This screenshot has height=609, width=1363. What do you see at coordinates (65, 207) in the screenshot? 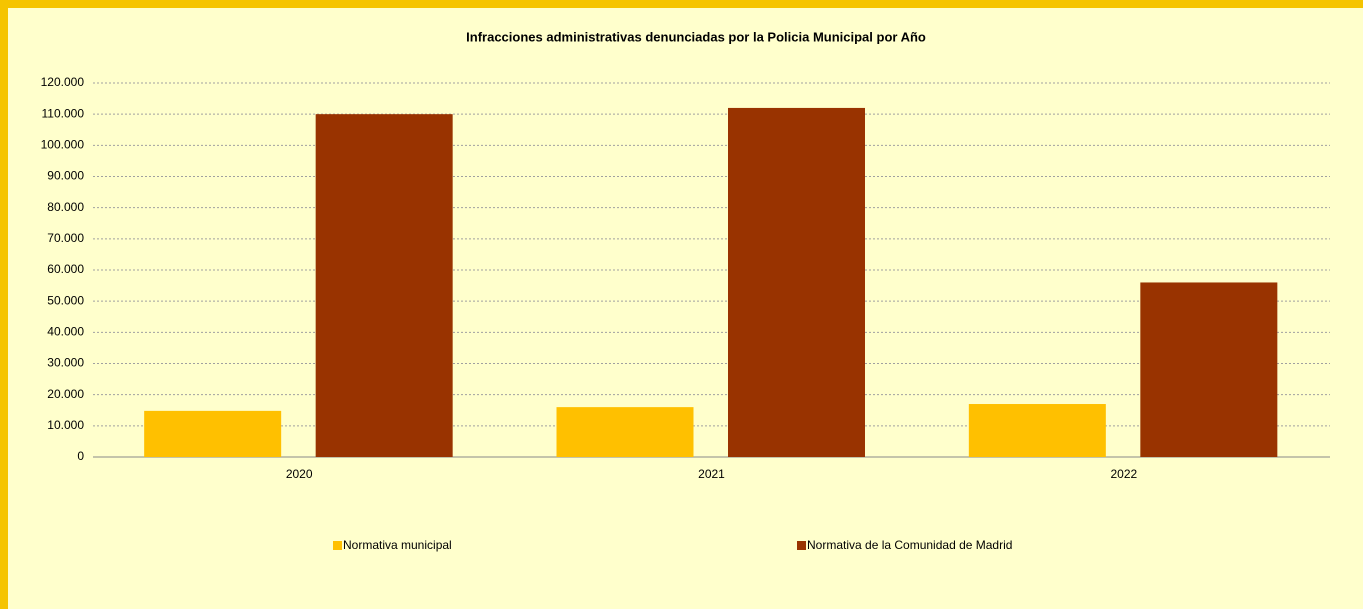
I see `y-tick-label: 80.000` at bounding box center [65, 207].